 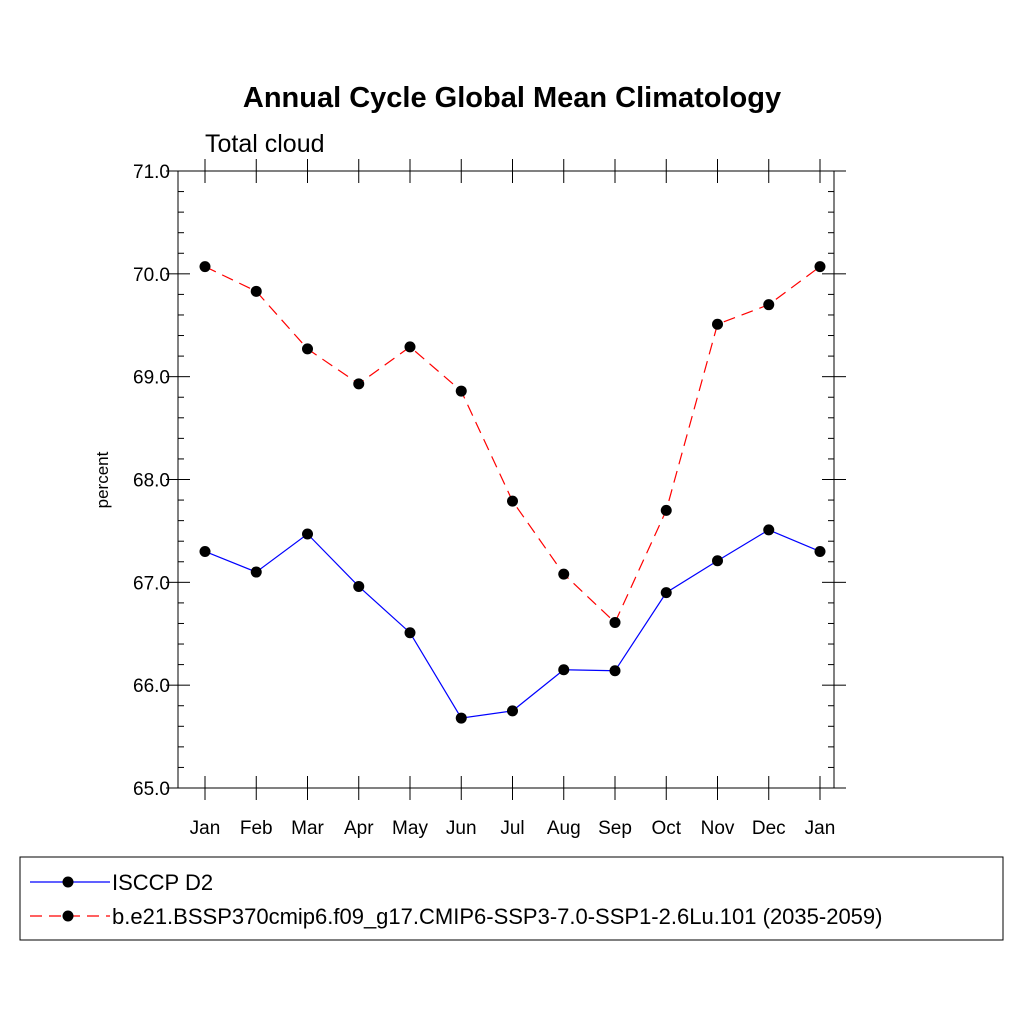 What do you see at coordinates (102, 479) in the screenshot?
I see `y-axis-label: percent` at bounding box center [102, 479].